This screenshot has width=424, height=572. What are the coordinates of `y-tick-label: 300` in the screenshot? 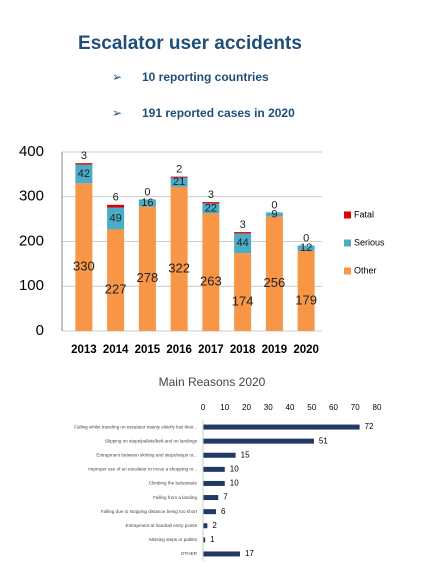 It's located at (31, 196).